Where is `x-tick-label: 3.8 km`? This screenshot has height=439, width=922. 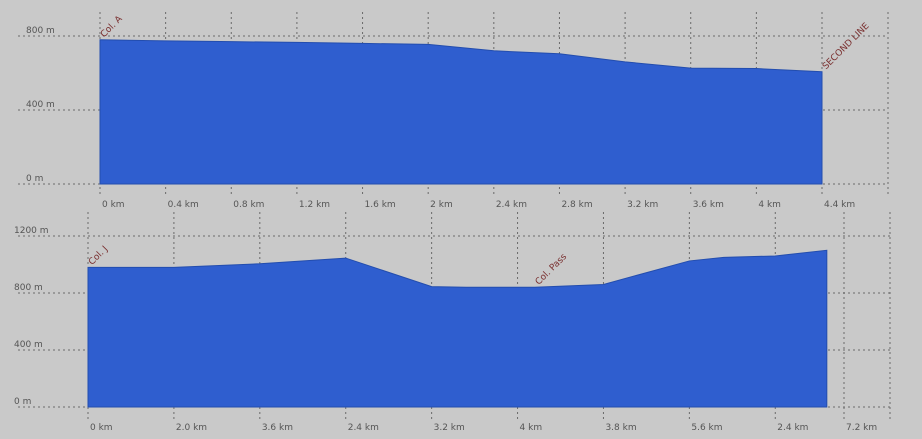 x-tick-label: 3.8 km is located at coordinates (620, 428).